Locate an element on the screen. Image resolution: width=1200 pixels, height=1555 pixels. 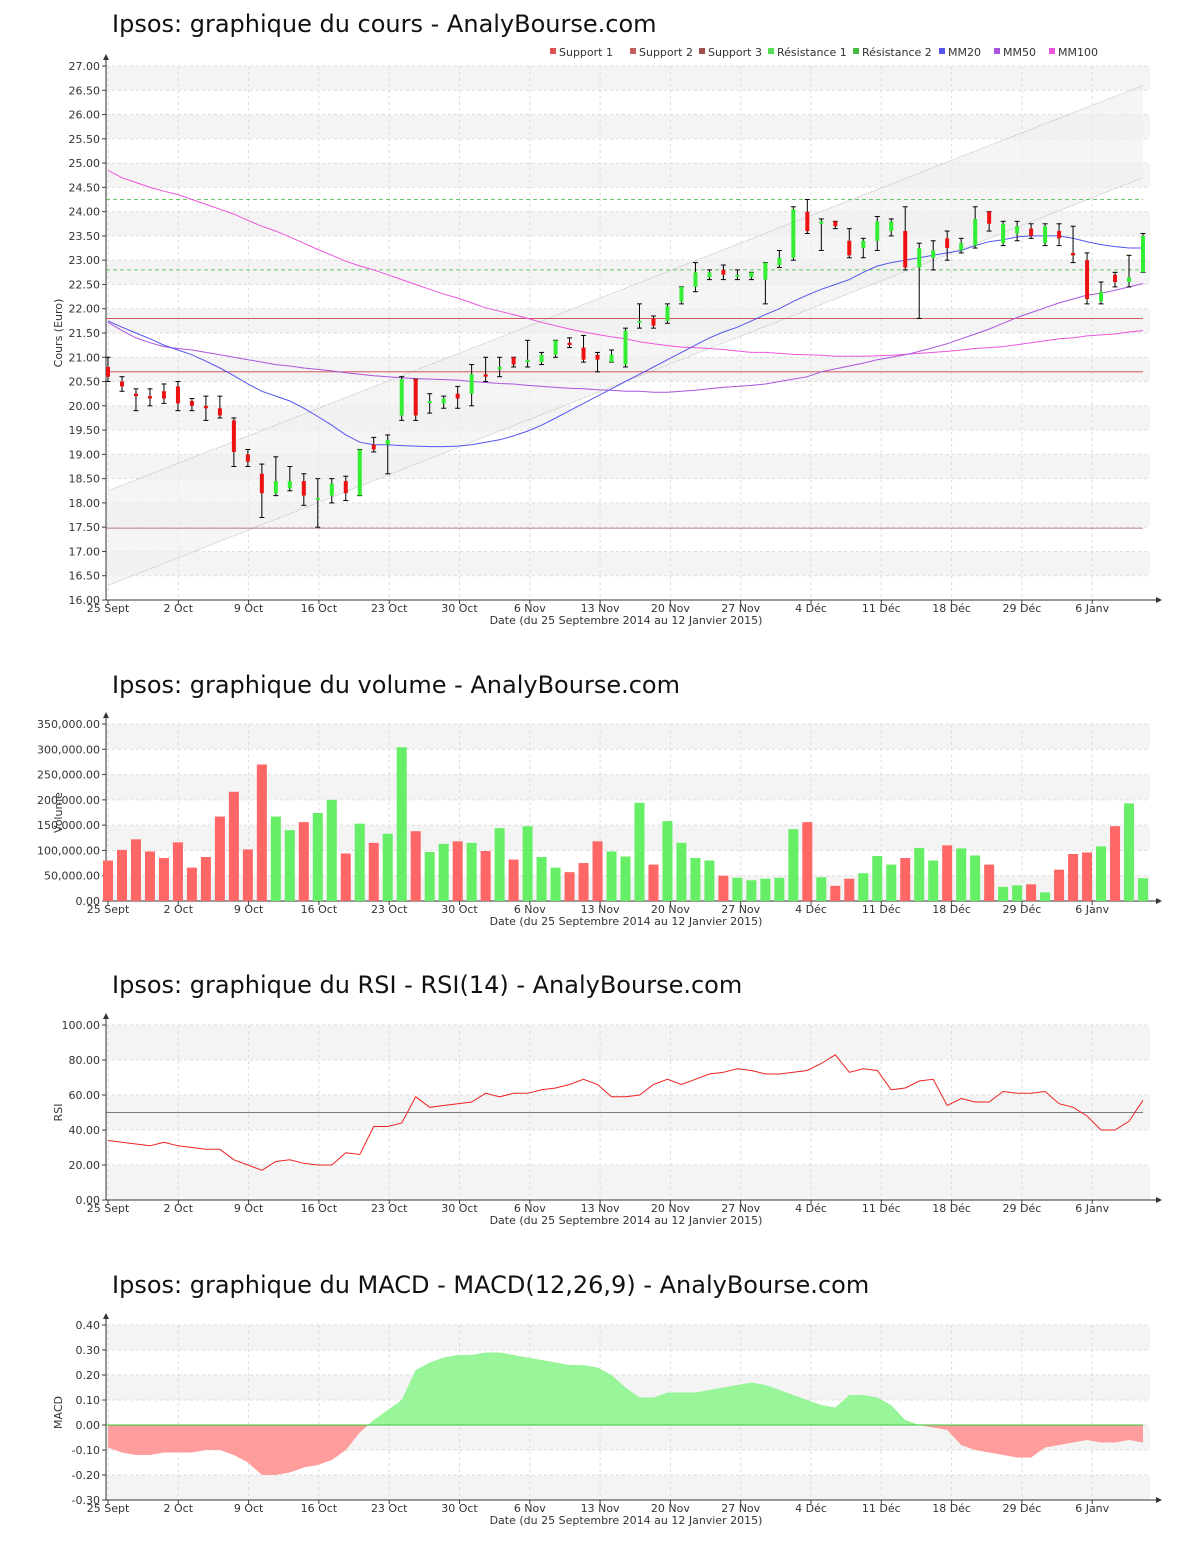
y-tick-label: 19.00 is located at coordinates (85, 454).